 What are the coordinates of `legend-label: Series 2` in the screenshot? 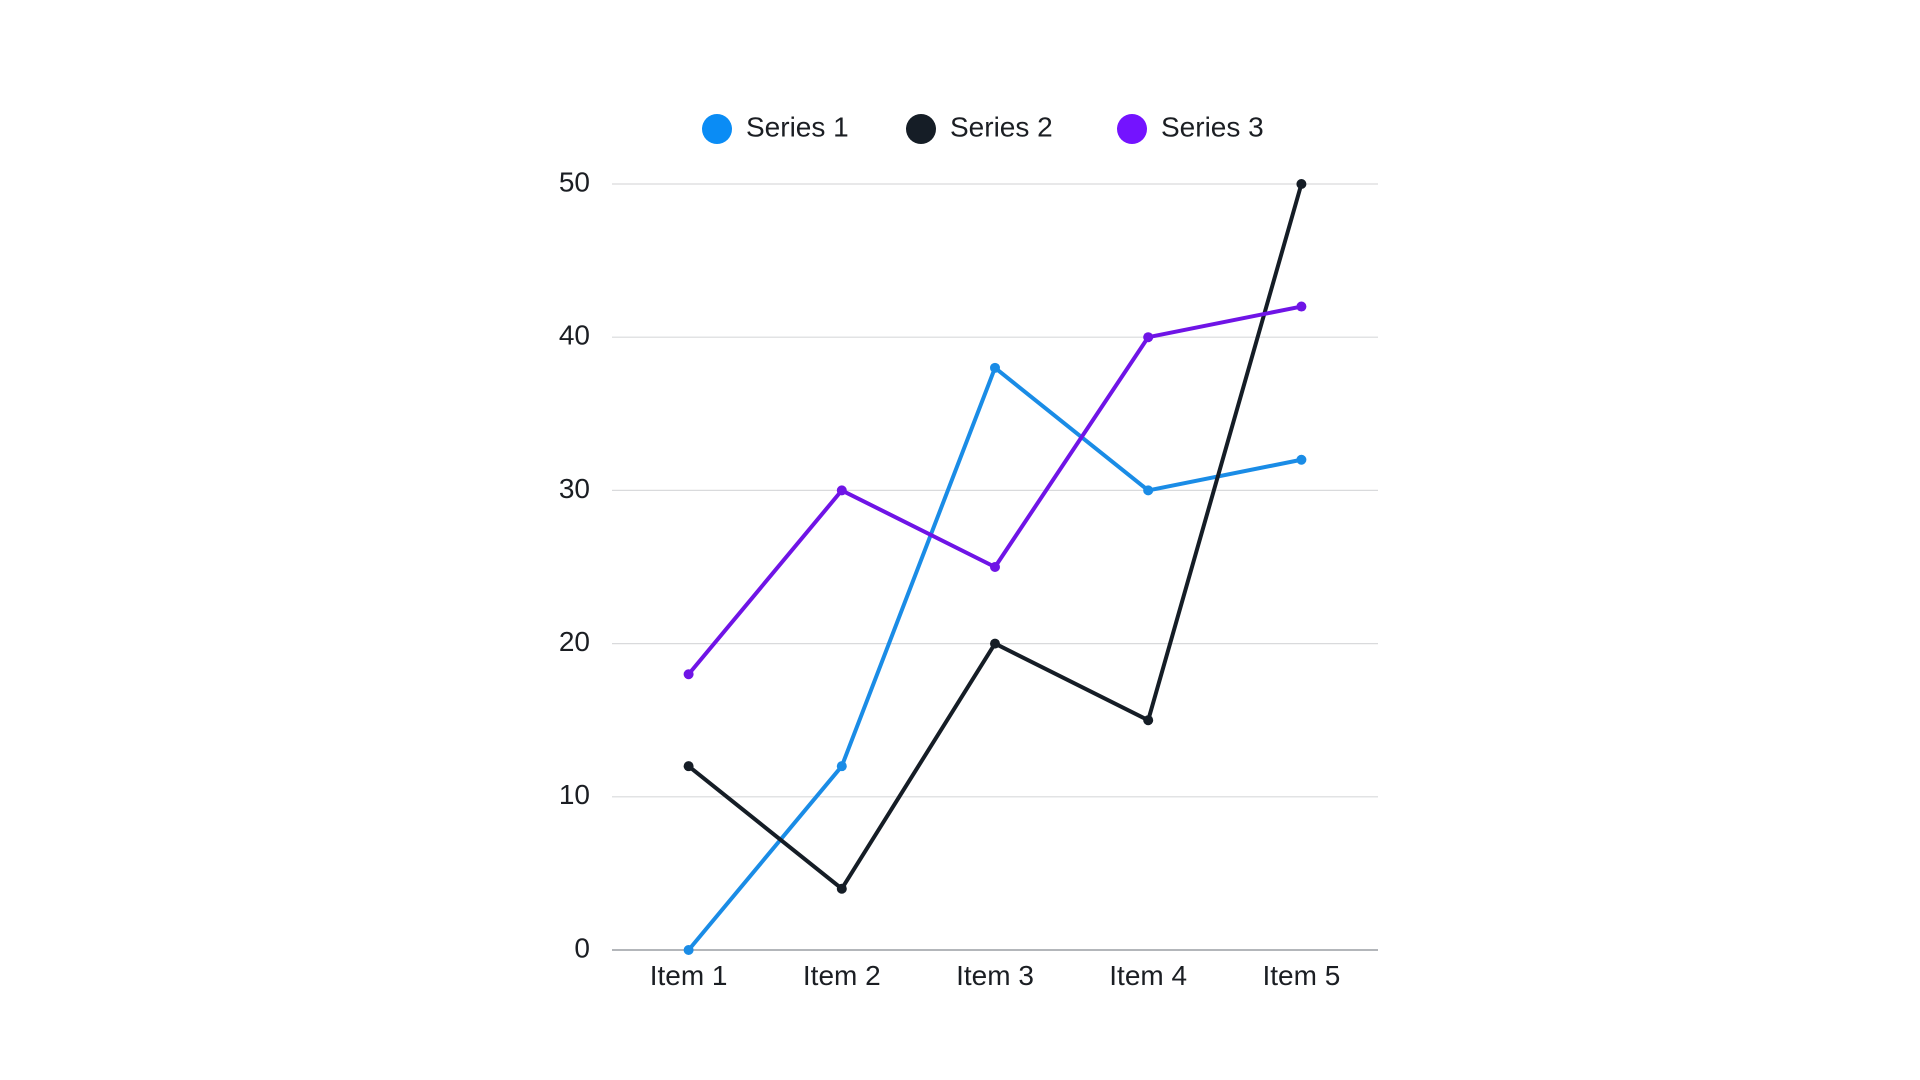 It's located at (1001, 126).